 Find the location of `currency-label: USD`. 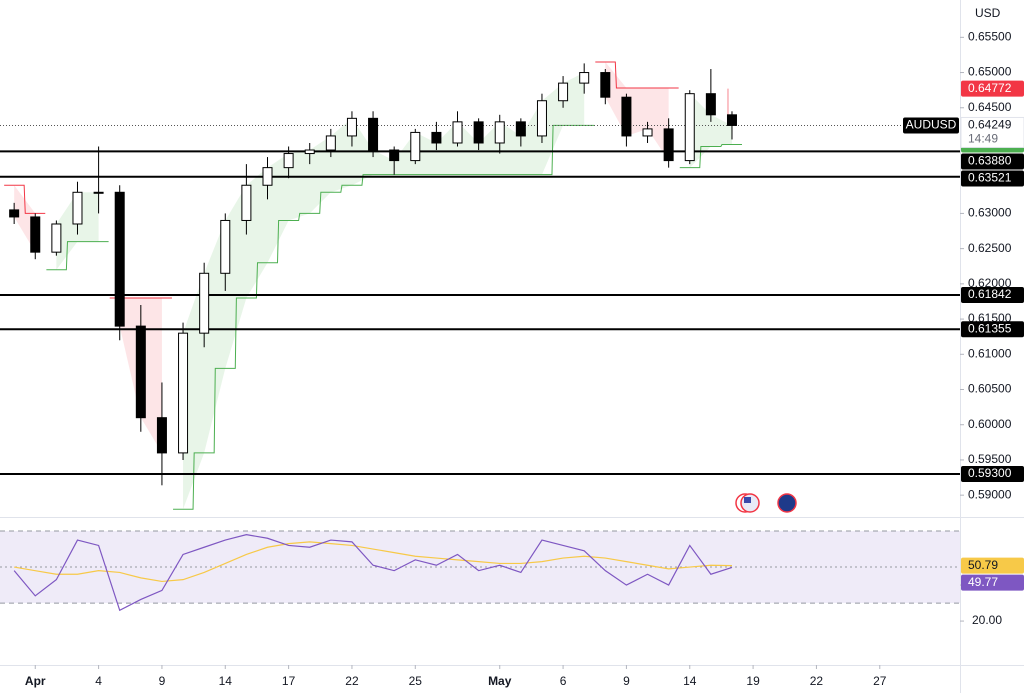

currency-label: USD is located at coordinates (988, 13).